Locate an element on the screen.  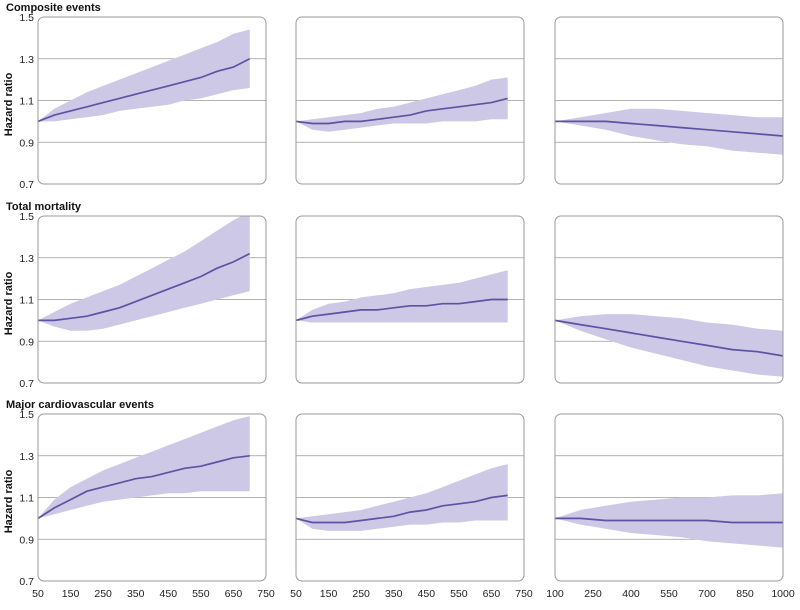
row-title-composite-events: Composite events is located at coordinates (53, 8).